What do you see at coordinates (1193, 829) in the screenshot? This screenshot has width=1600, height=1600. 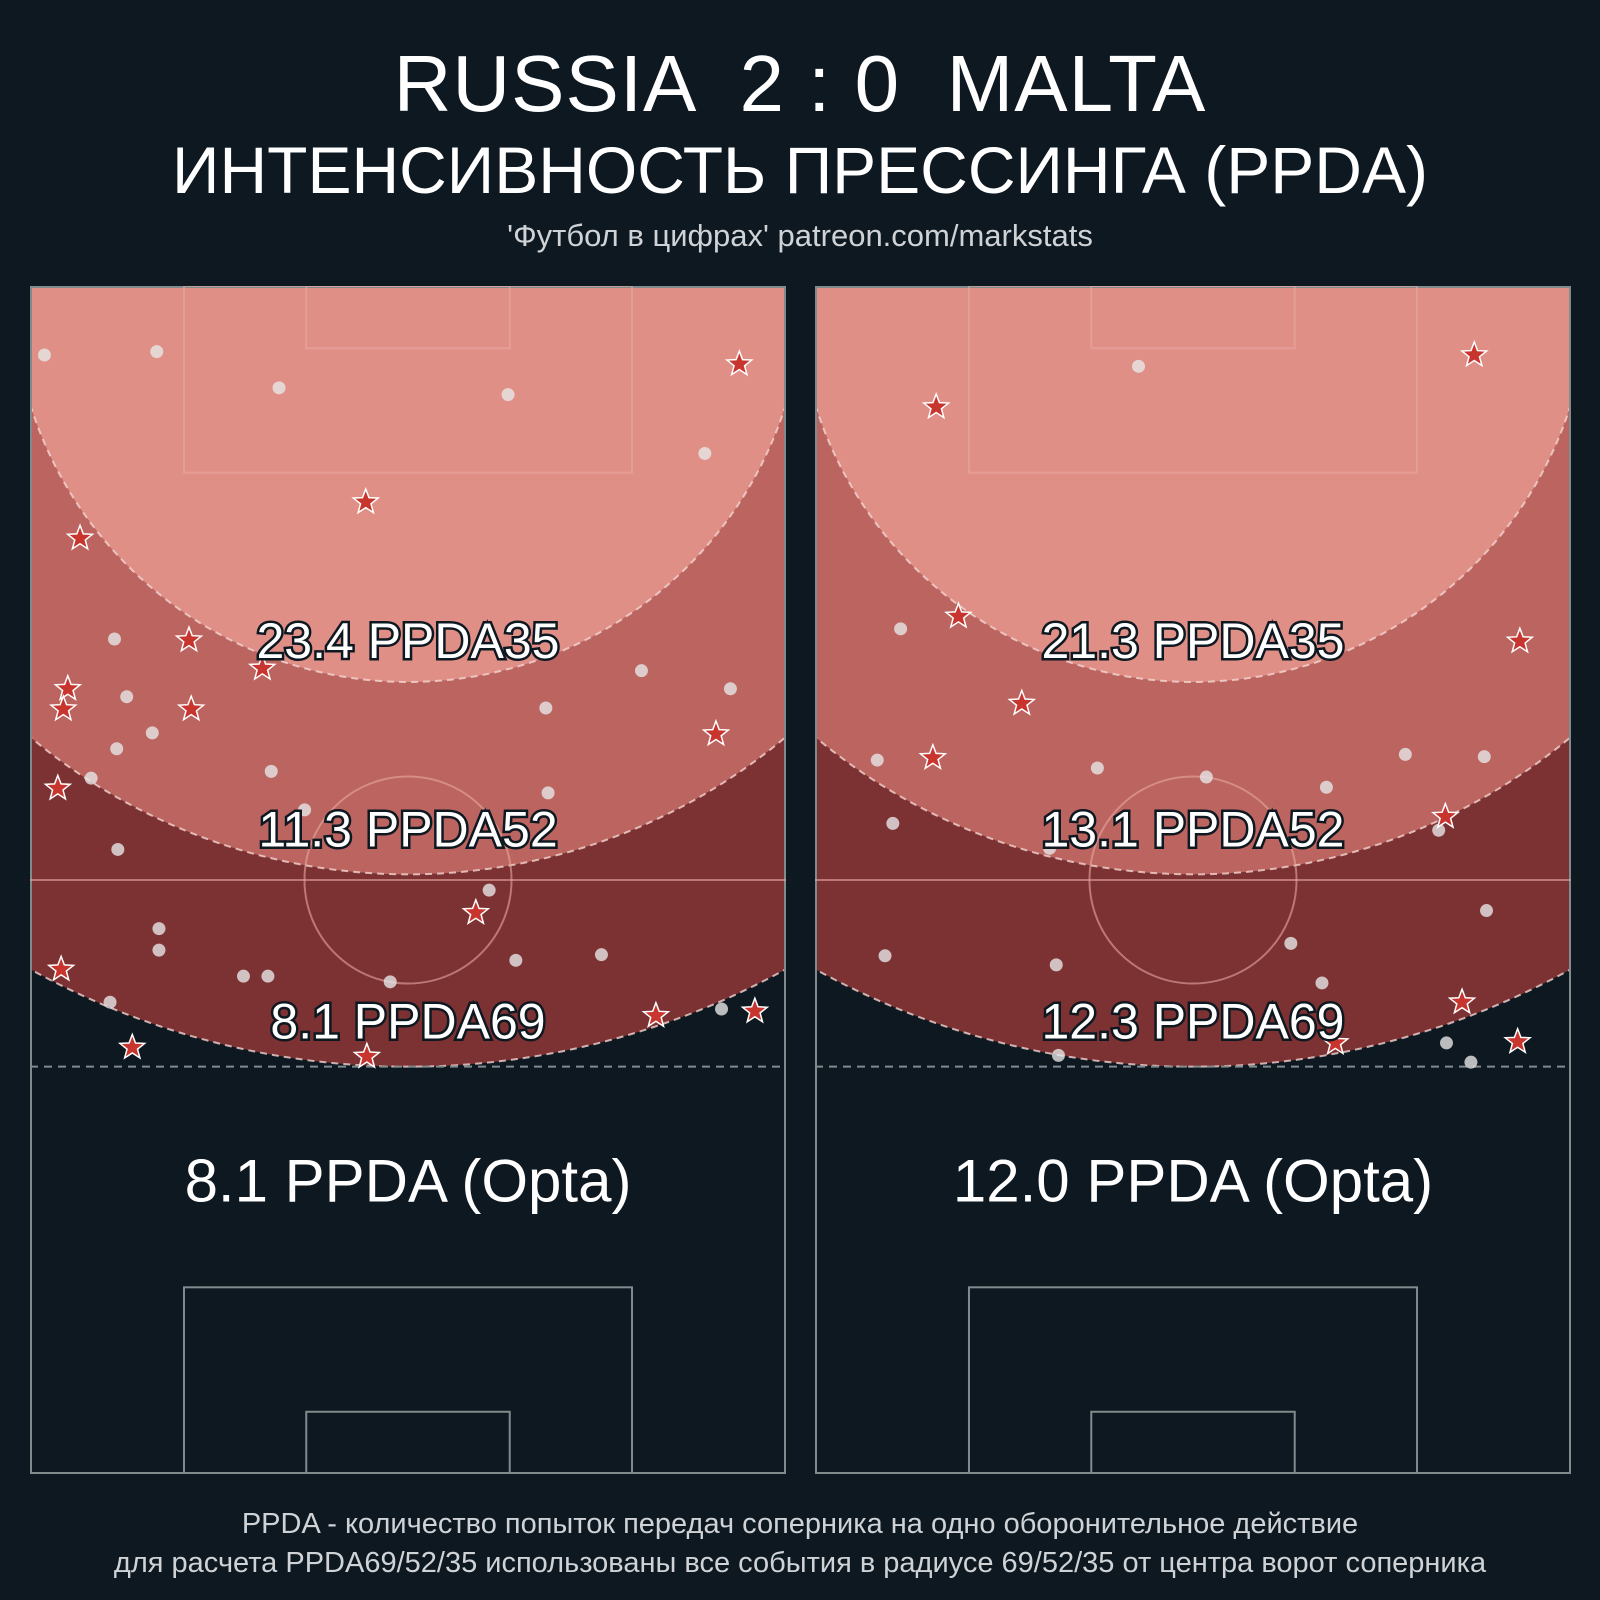 I see `label-ppda52: 13.1 PPDA52` at bounding box center [1193, 829].